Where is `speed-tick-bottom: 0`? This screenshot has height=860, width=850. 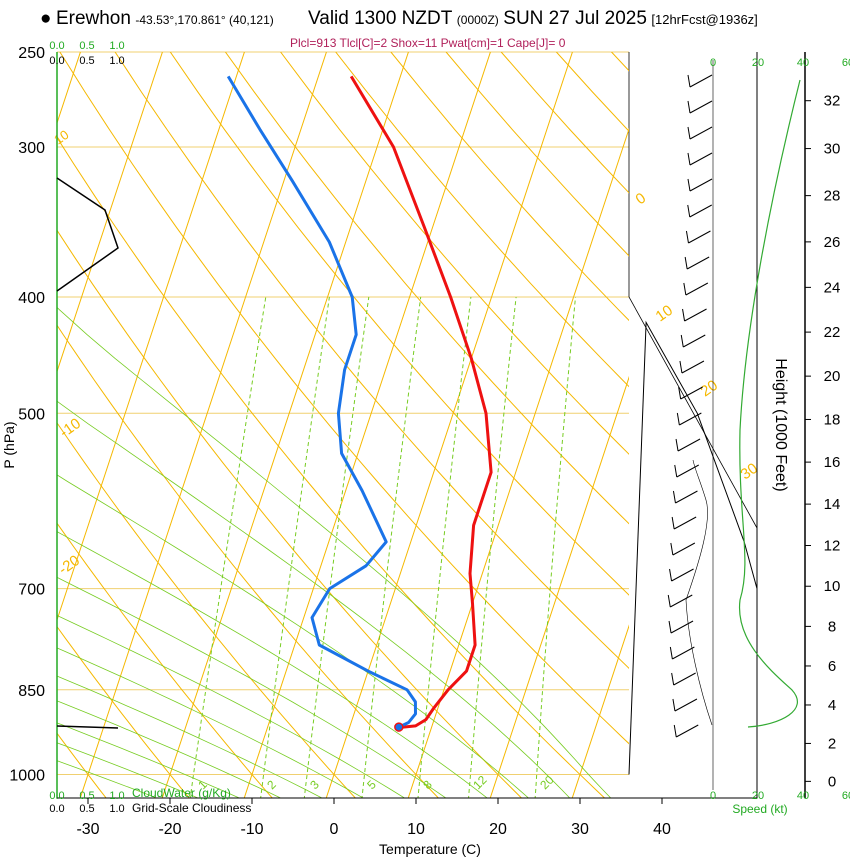 speed-tick-bottom: 0 is located at coordinates (713, 796).